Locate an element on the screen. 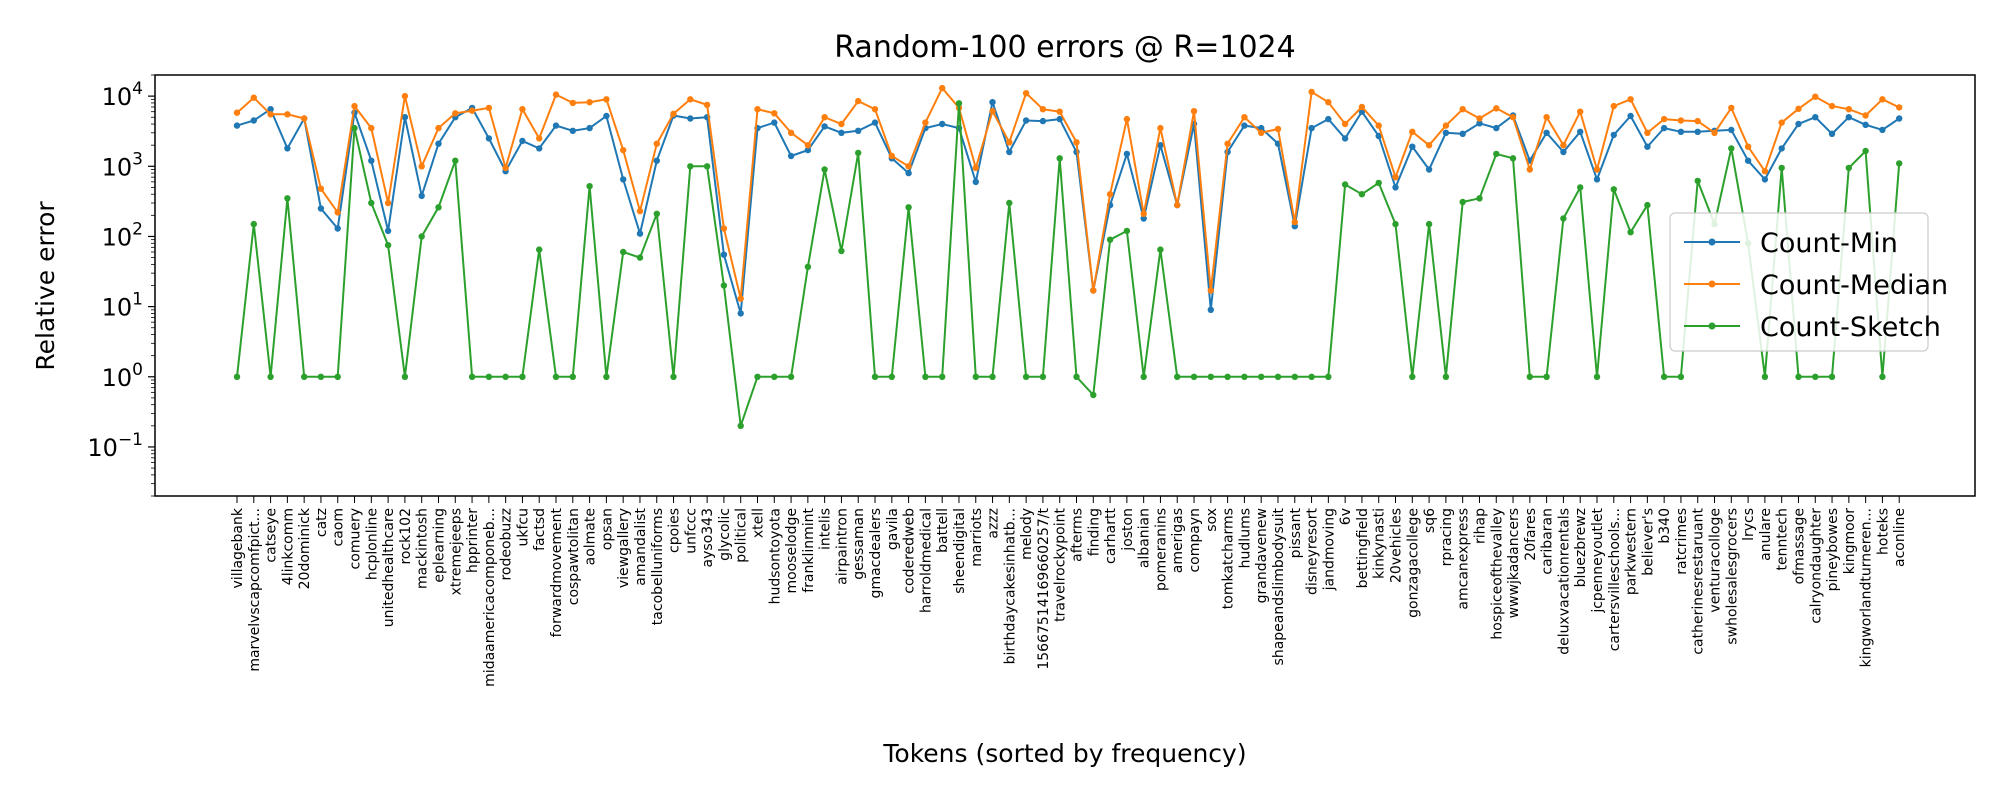  x-tick-label: 4linkcomm is located at coordinates (288, 546).